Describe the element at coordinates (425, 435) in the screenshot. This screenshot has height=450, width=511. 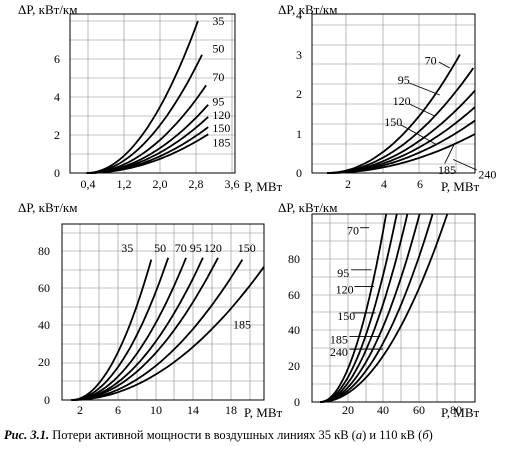
I see `caption-sub-b: б` at that location.